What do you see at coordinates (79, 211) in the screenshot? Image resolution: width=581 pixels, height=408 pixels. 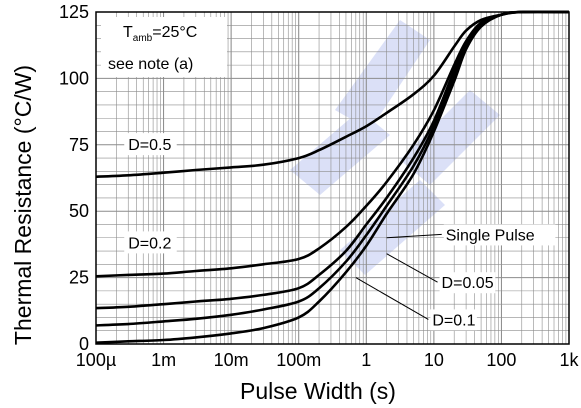 I see `y-tick-label: 50` at bounding box center [79, 211].